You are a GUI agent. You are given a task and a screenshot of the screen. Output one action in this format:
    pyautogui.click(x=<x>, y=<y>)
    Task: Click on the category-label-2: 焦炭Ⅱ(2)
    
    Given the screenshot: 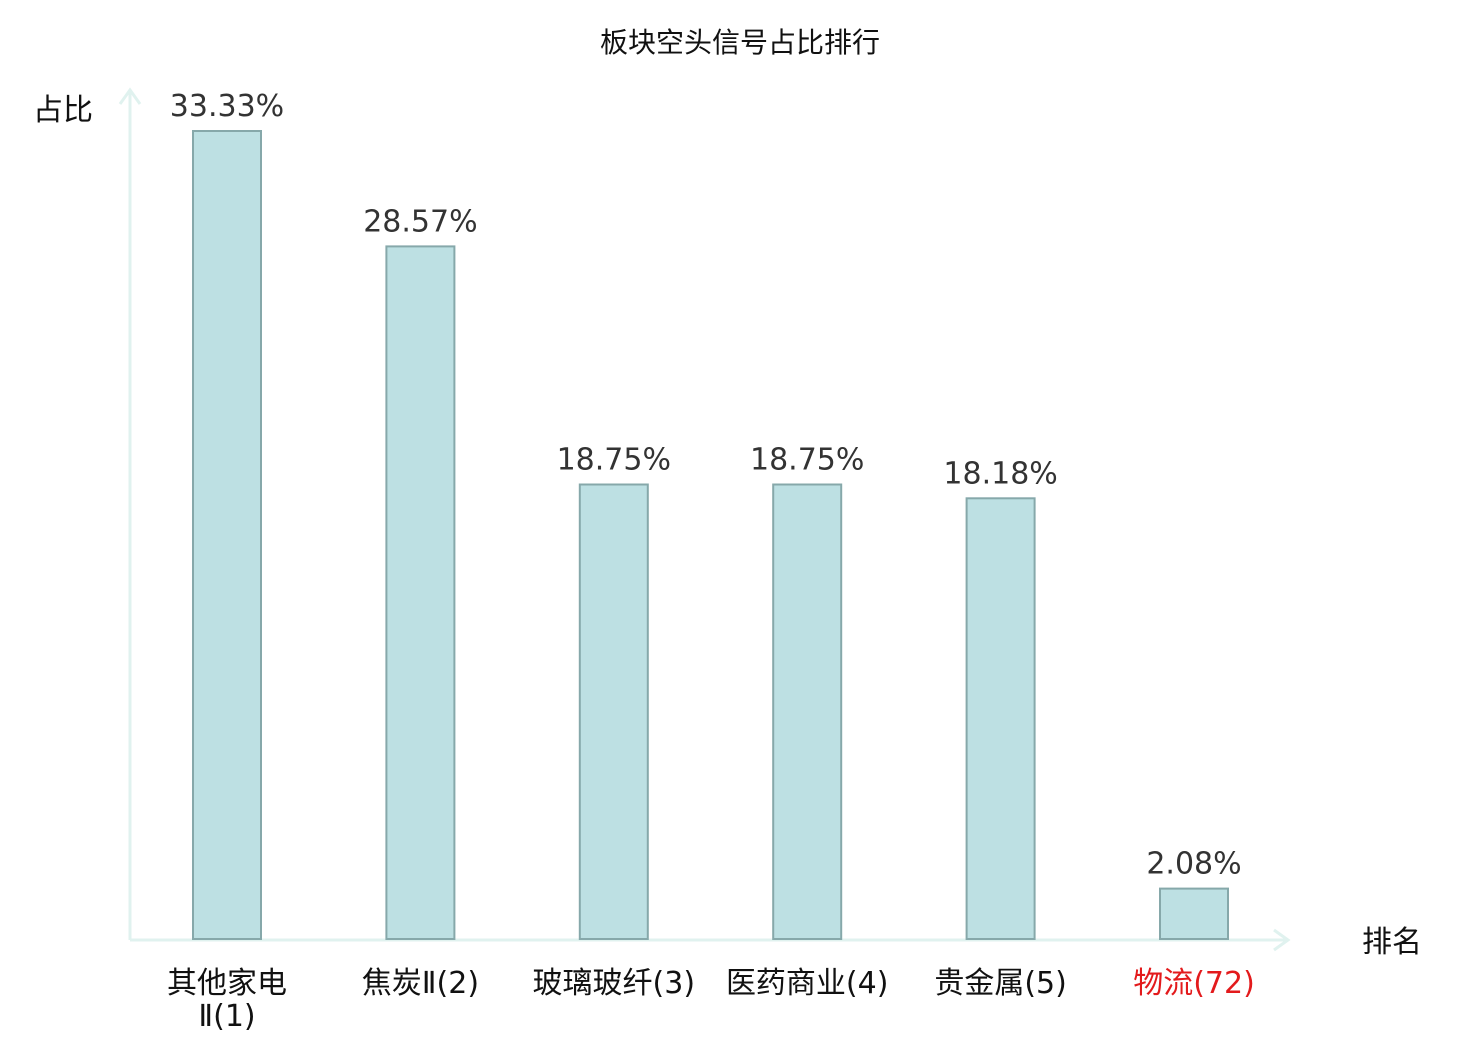 What is the action you would take?
    pyautogui.click(x=420, y=983)
    